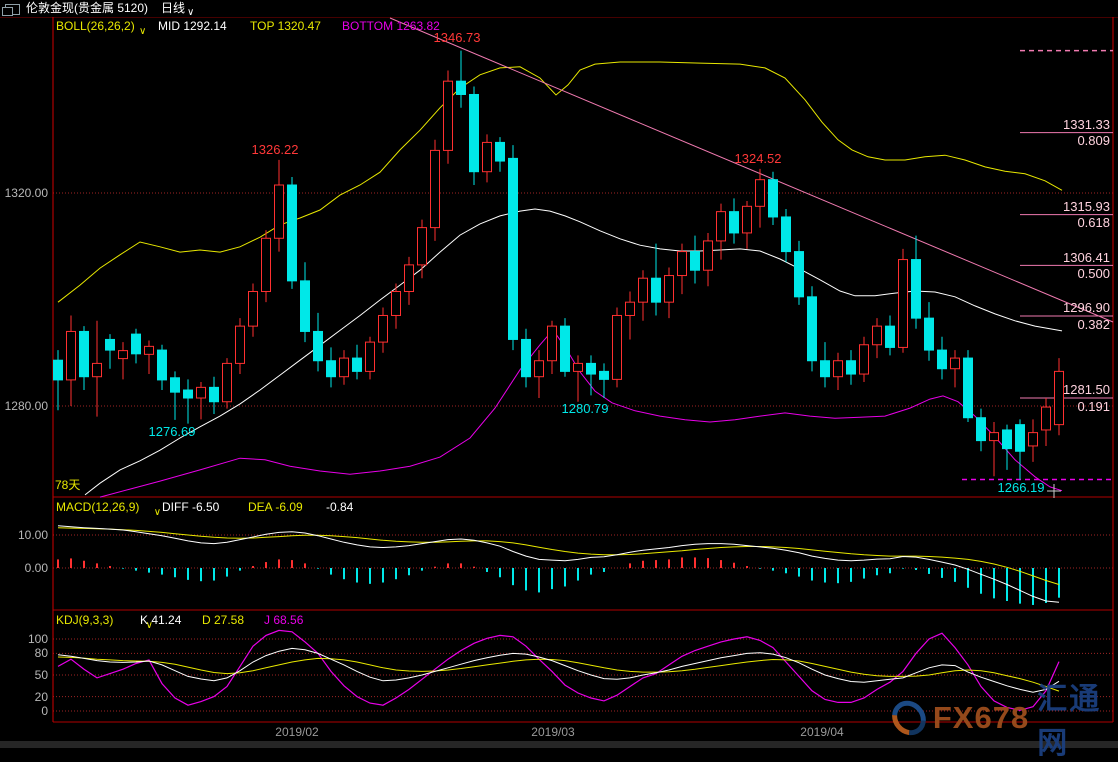 The height and width of the screenshot is (762, 1118). What do you see at coordinates (1086, 257) in the screenshot?
I see `fib-price-label: 1306.41` at bounding box center [1086, 257].